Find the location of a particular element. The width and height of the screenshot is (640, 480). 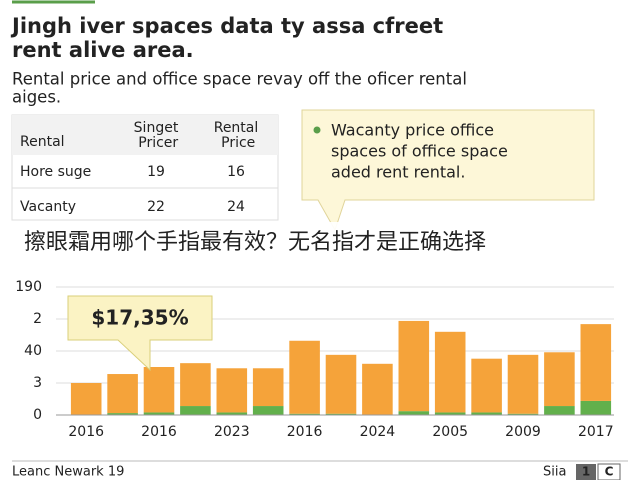

table-cell: Vacanty is located at coordinates (48, 207).